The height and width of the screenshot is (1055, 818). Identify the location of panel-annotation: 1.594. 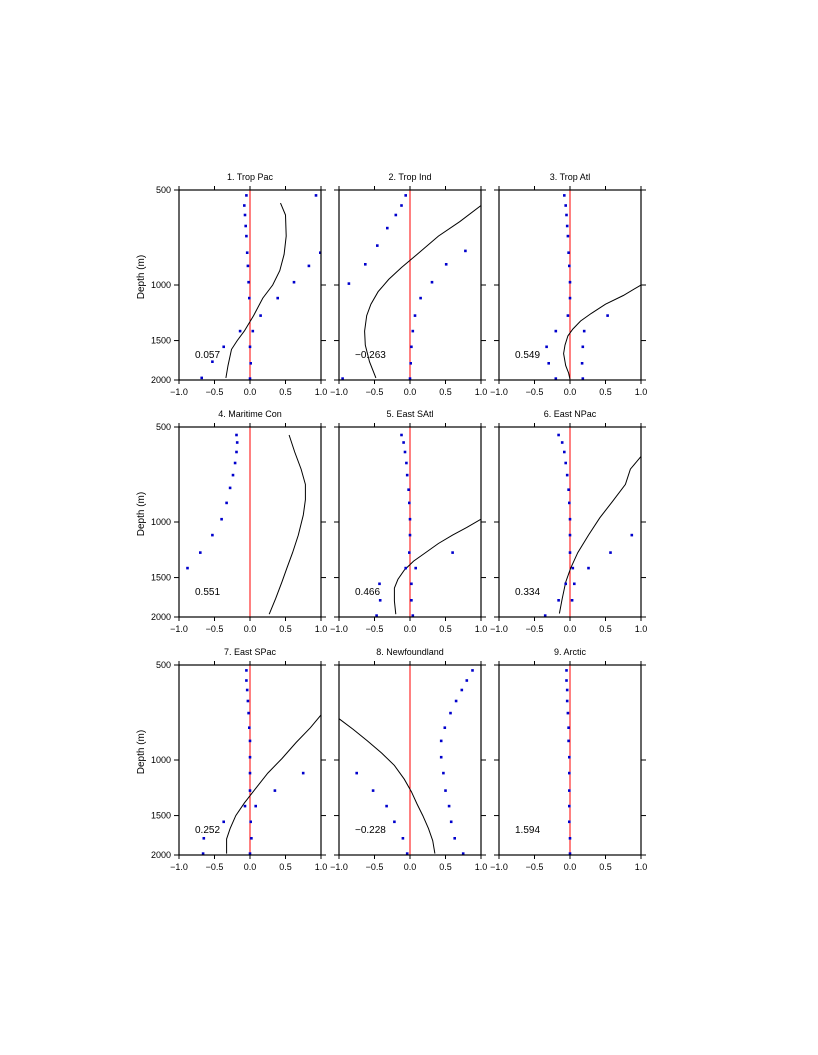
(527, 830).